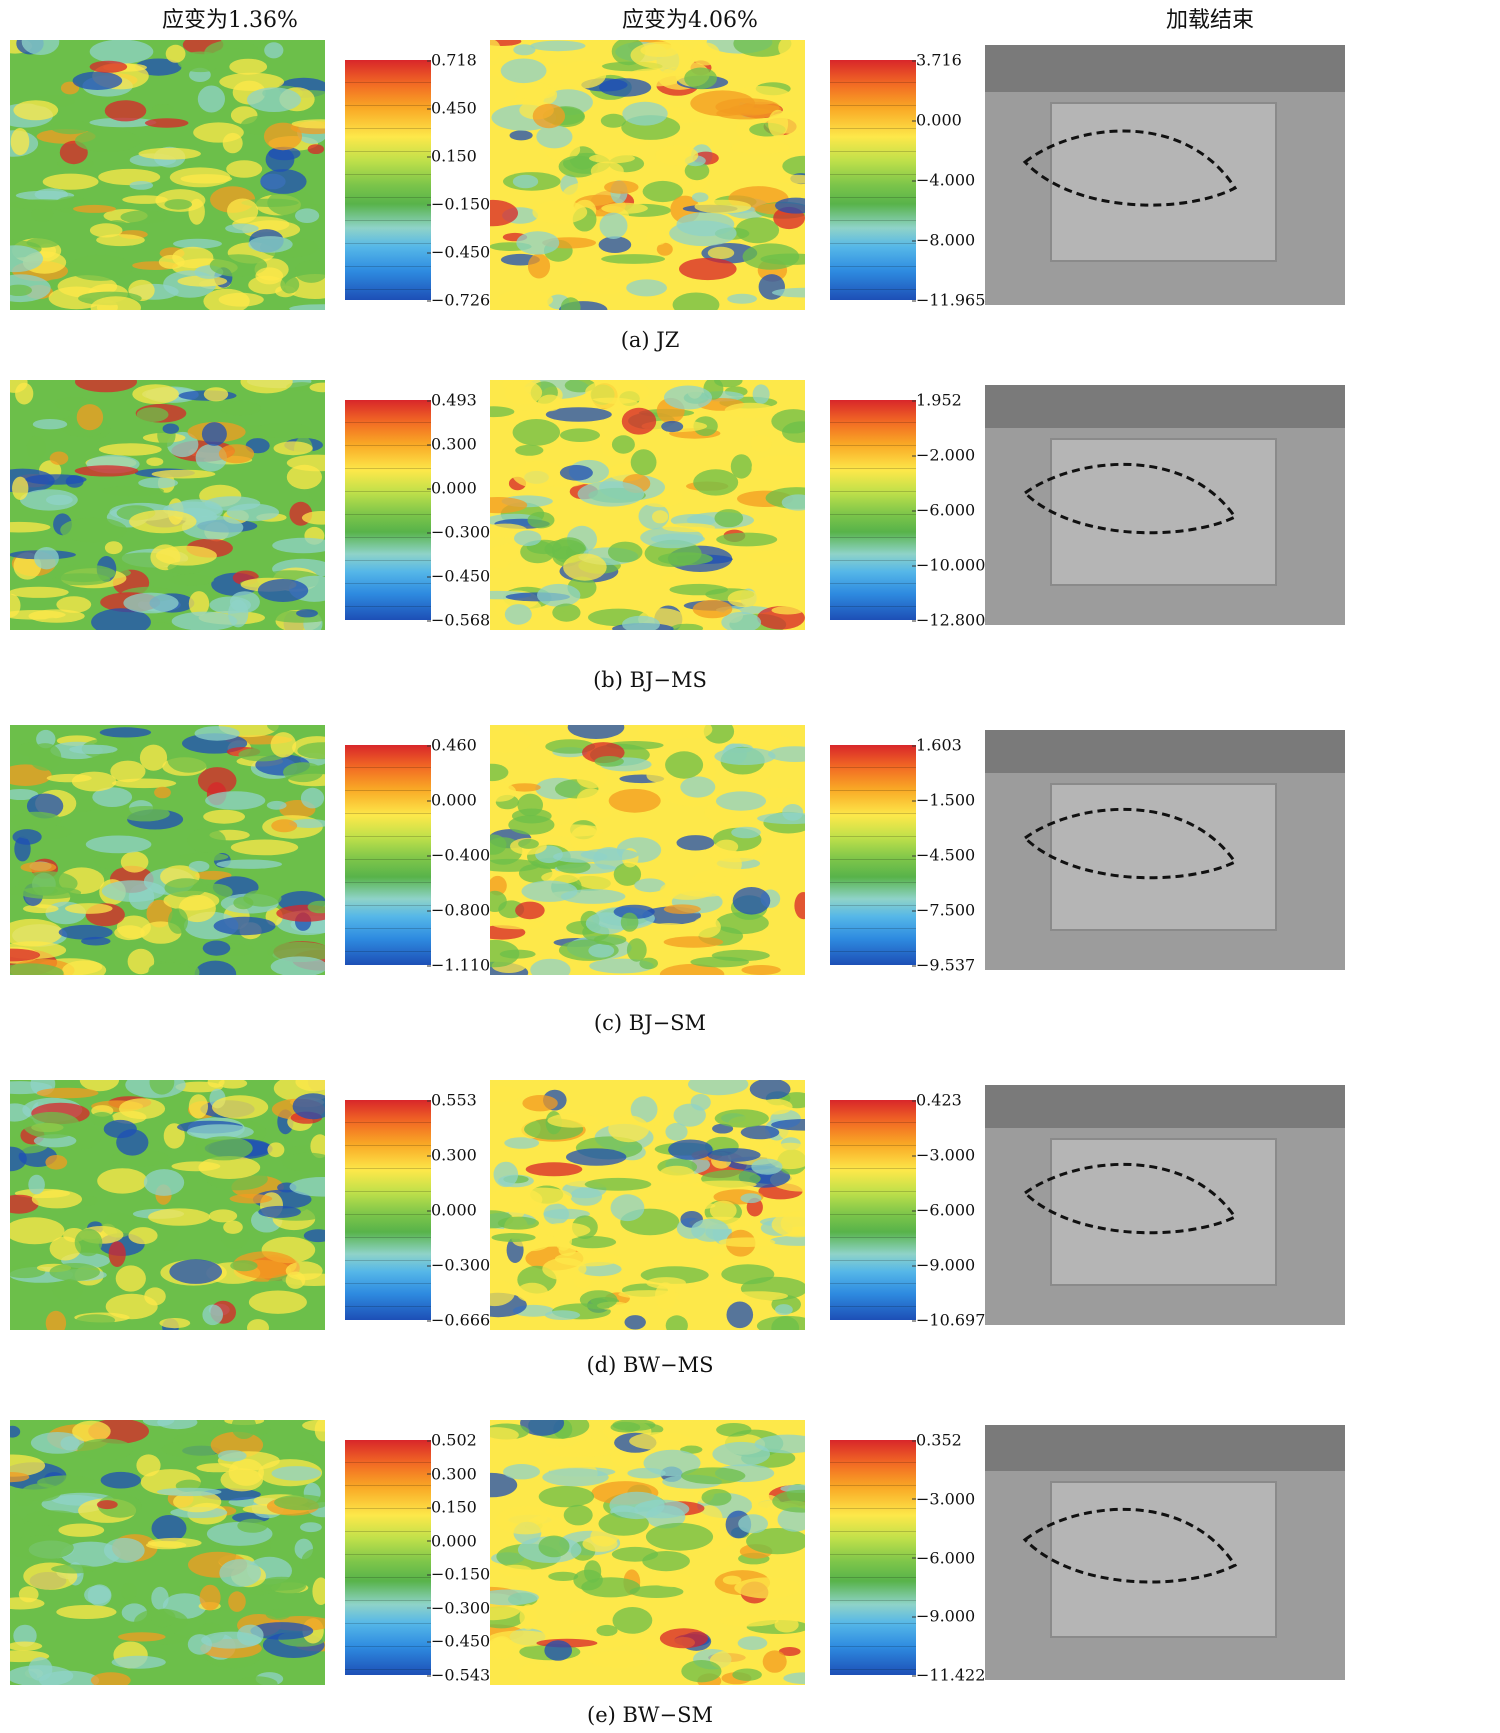 This screenshot has height=1733, width=1500. Describe the element at coordinates (452, 745) in the screenshot. I see `colorbar-tick-label: 0.460` at that location.